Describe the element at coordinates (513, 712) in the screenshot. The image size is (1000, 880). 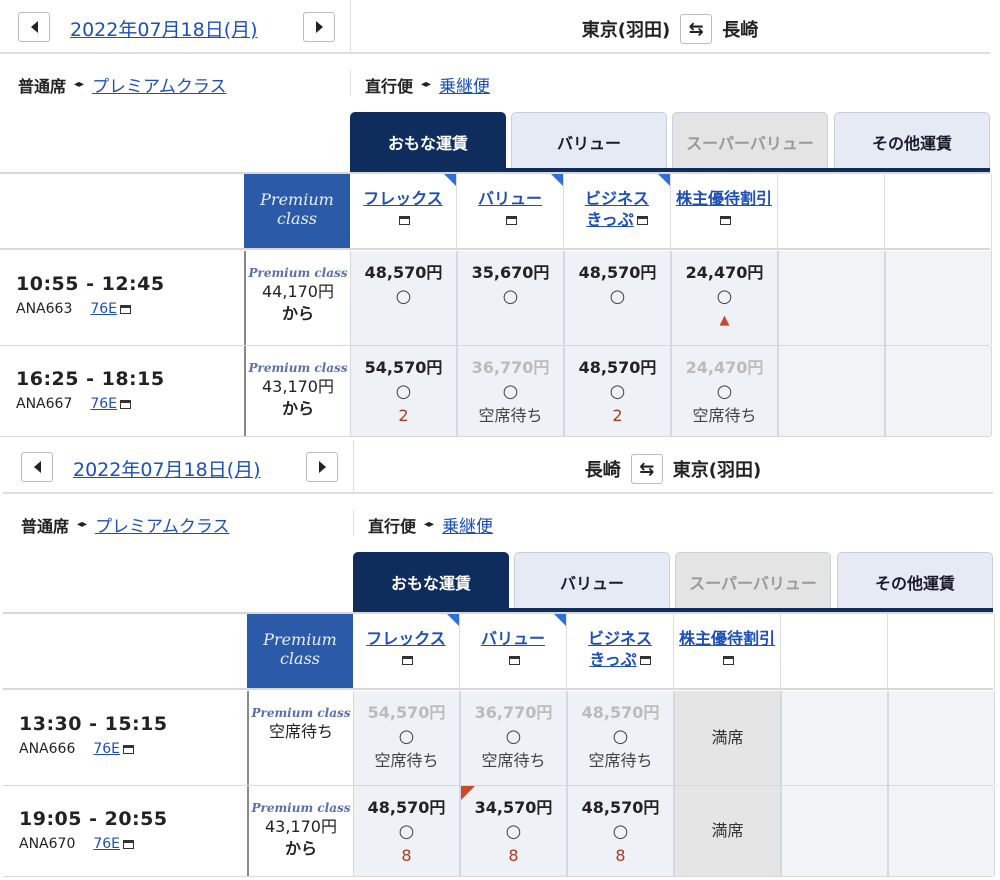
I see `fare-price: 36,770円` at that location.